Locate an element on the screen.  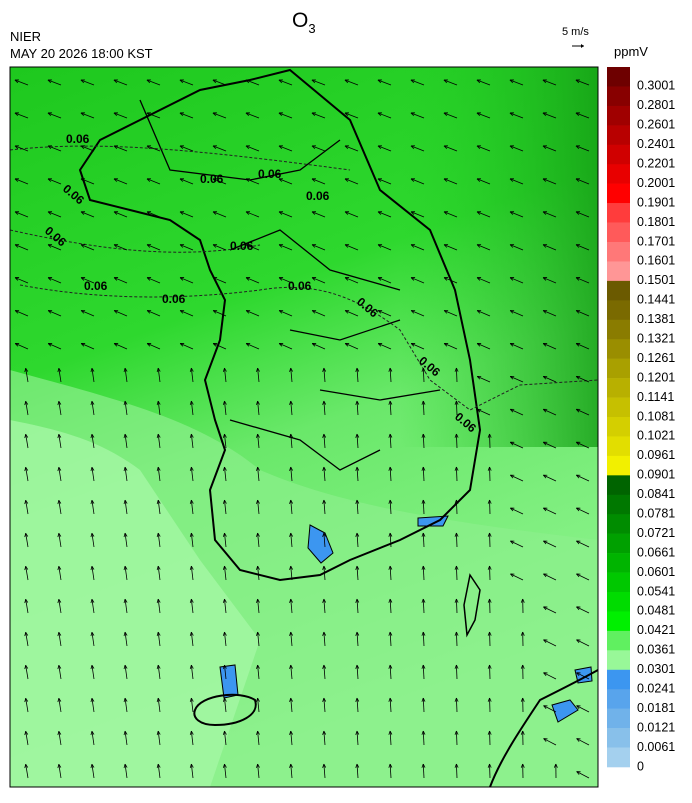
colorbar-label: 0.0541 is located at coordinates (656, 591).